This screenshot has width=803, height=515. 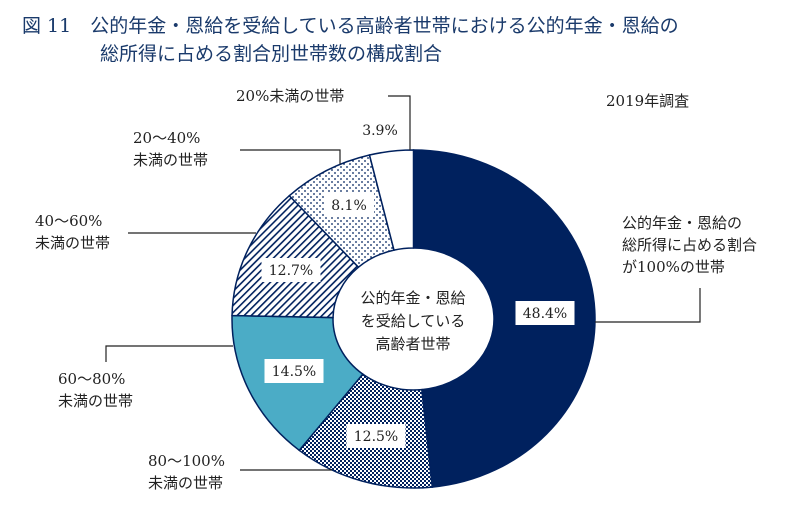 I want to click on value-label: 3.9%, so click(x=380, y=131).